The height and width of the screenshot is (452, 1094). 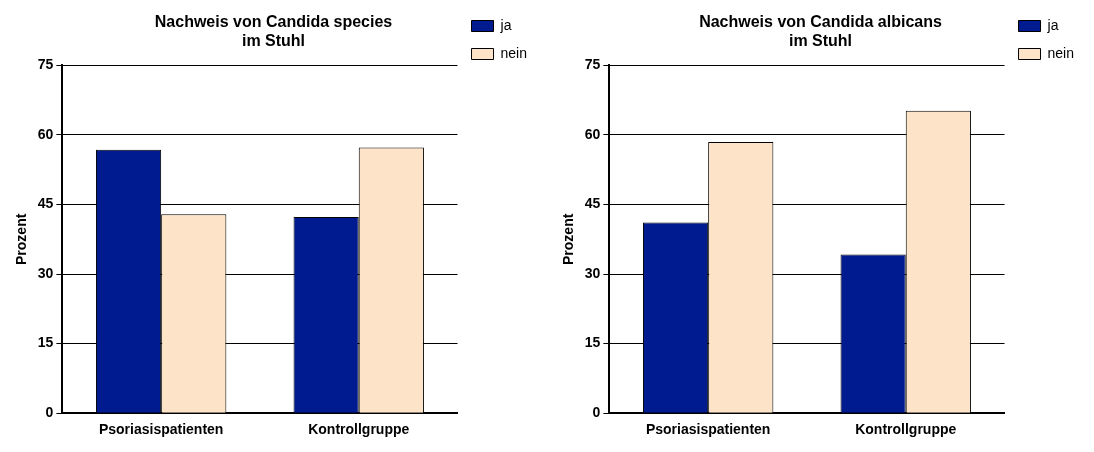 I want to click on chart-title: Nachweis von Candida albicans im Stuhl, so click(x=820, y=31).